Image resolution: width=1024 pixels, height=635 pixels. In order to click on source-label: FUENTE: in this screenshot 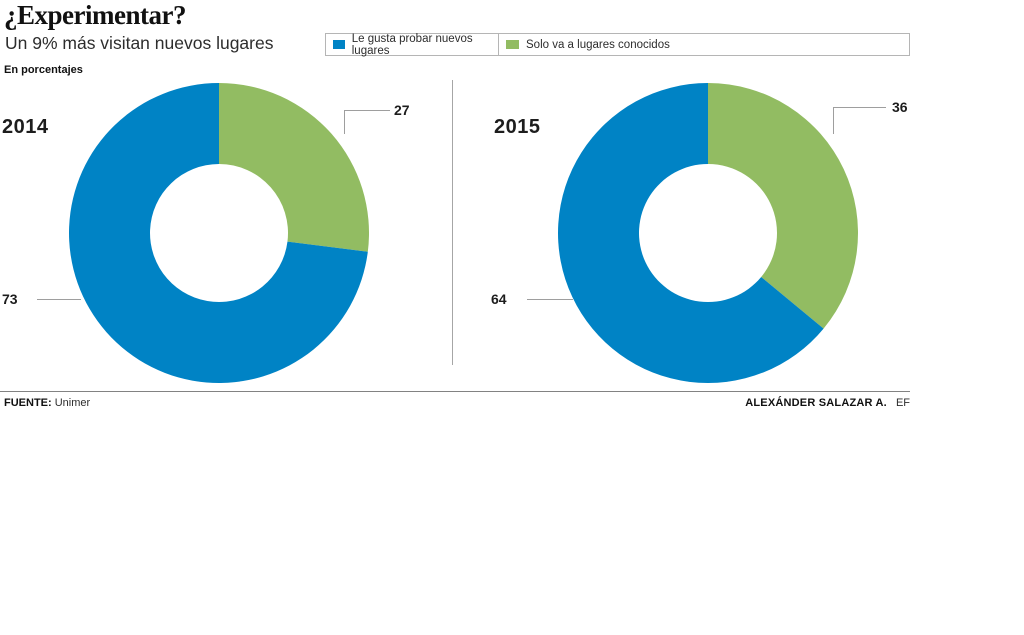, I will do `click(28, 403)`.